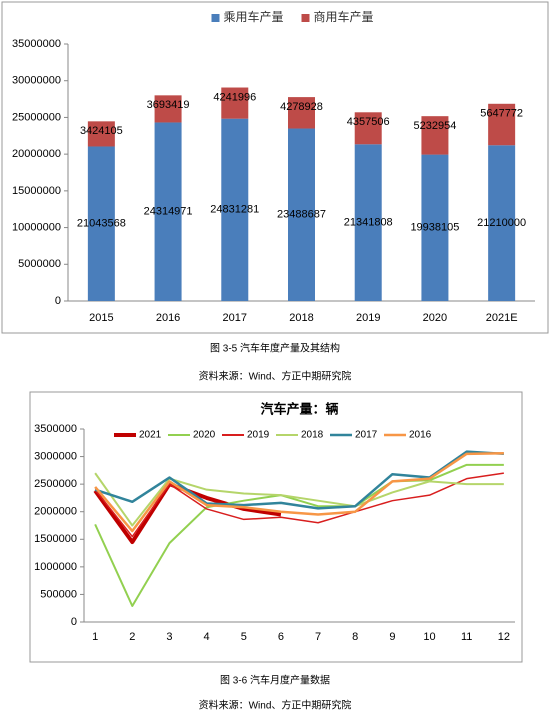 The image size is (550, 717). I want to click on legend-label: 2019, so click(258, 435).